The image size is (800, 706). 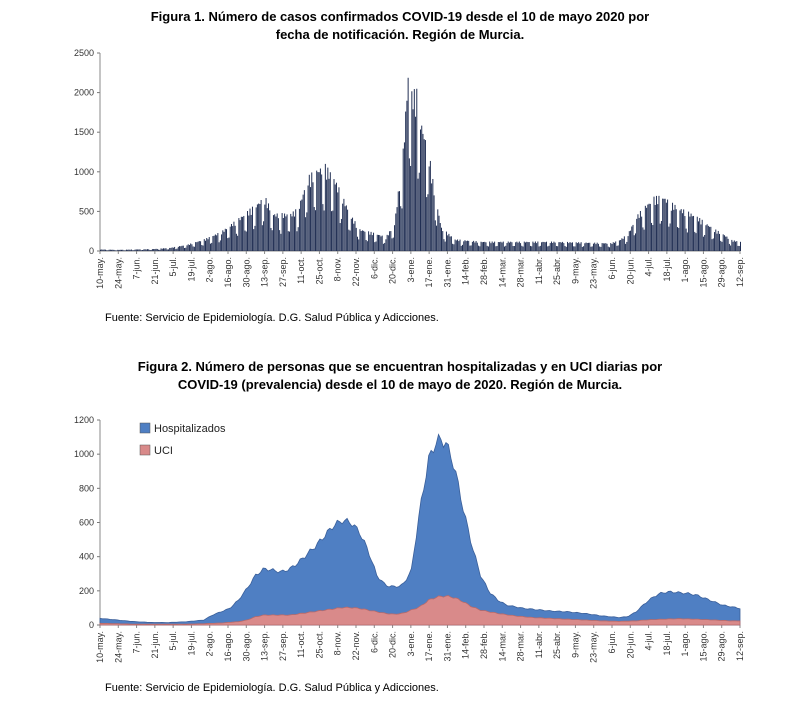 I want to click on fig1-xtick-label: 16-ago., so click(x=228, y=272).